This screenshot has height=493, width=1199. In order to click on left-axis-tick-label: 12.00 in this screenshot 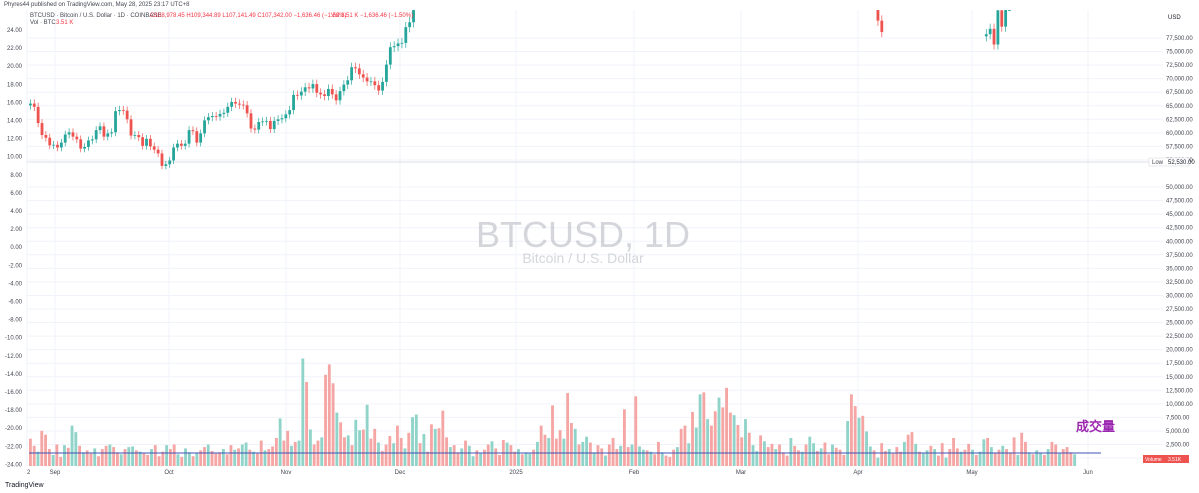, I will do `click(15, 140)`.